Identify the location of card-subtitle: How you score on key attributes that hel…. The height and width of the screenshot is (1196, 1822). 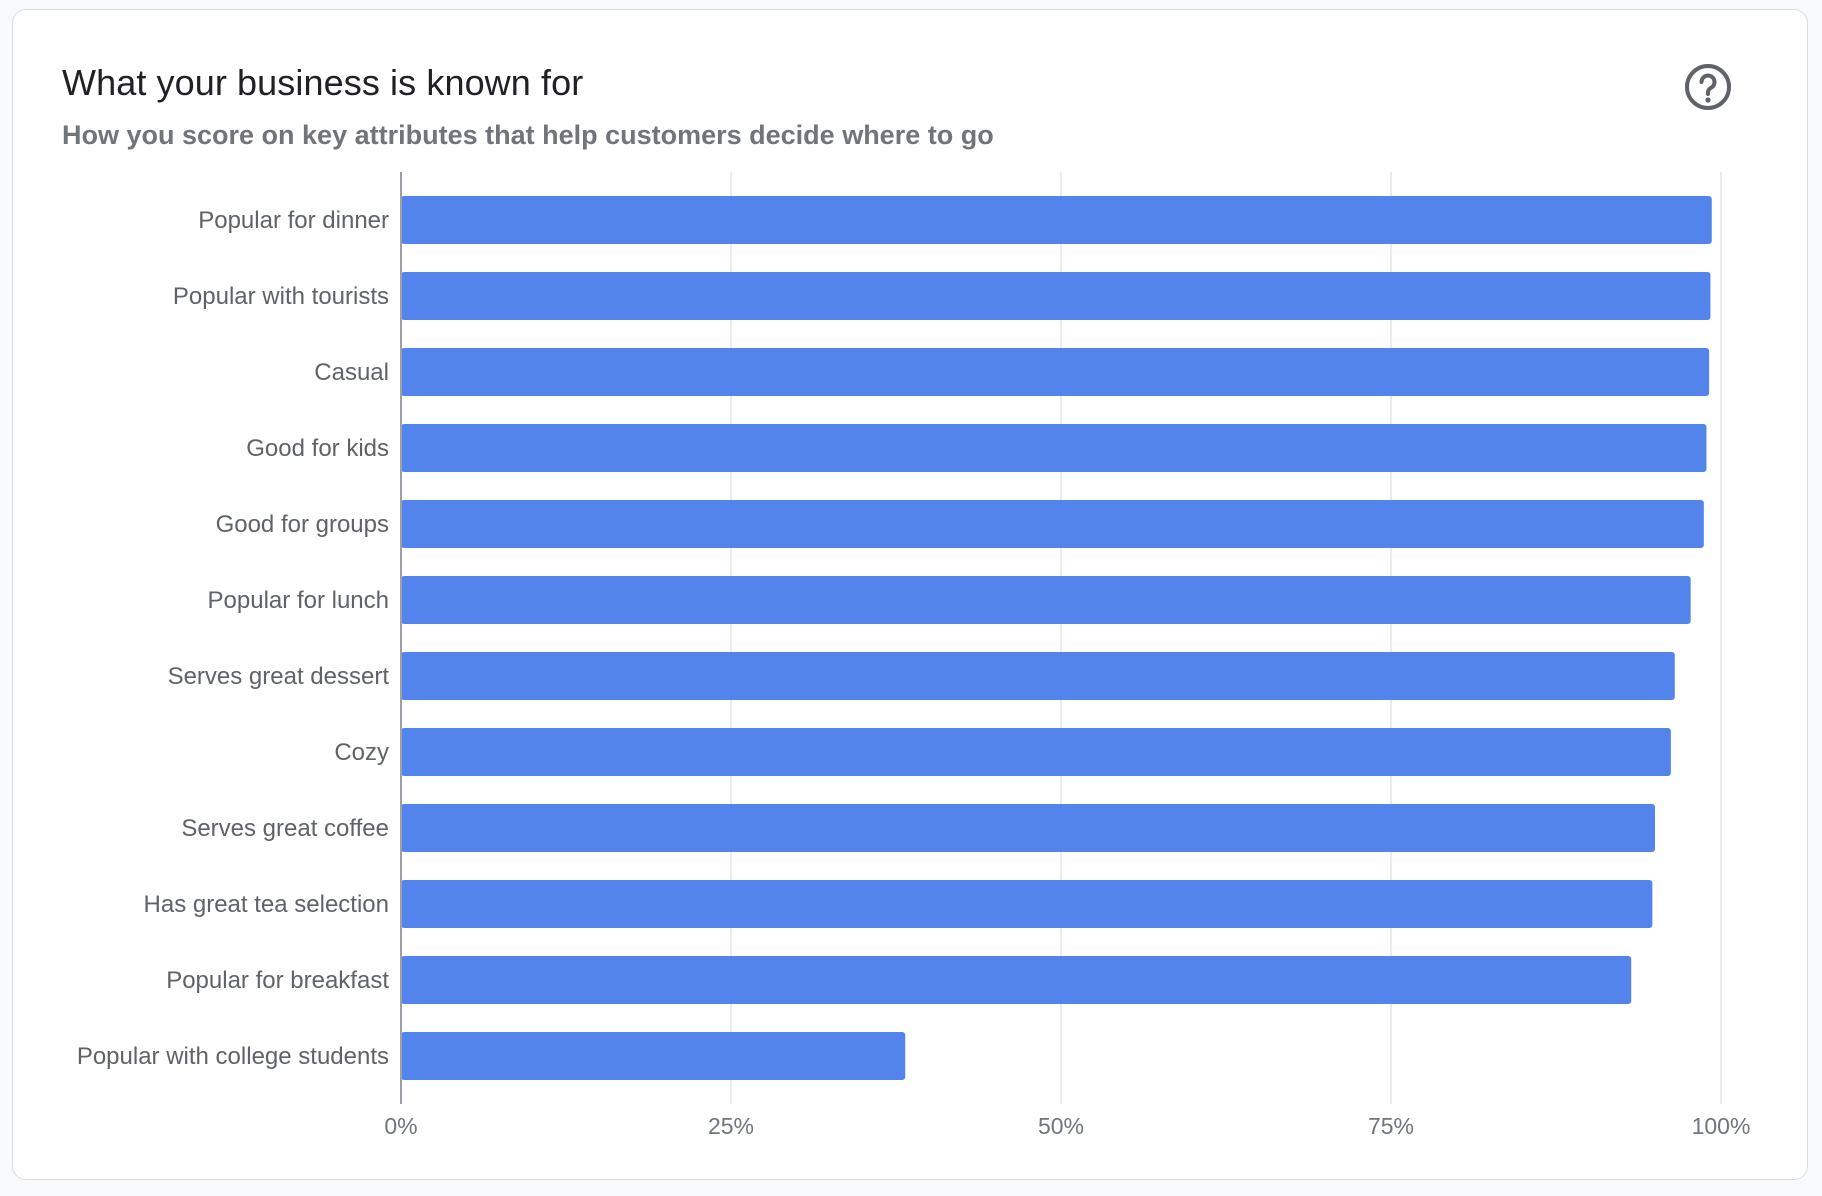
(528, 135).